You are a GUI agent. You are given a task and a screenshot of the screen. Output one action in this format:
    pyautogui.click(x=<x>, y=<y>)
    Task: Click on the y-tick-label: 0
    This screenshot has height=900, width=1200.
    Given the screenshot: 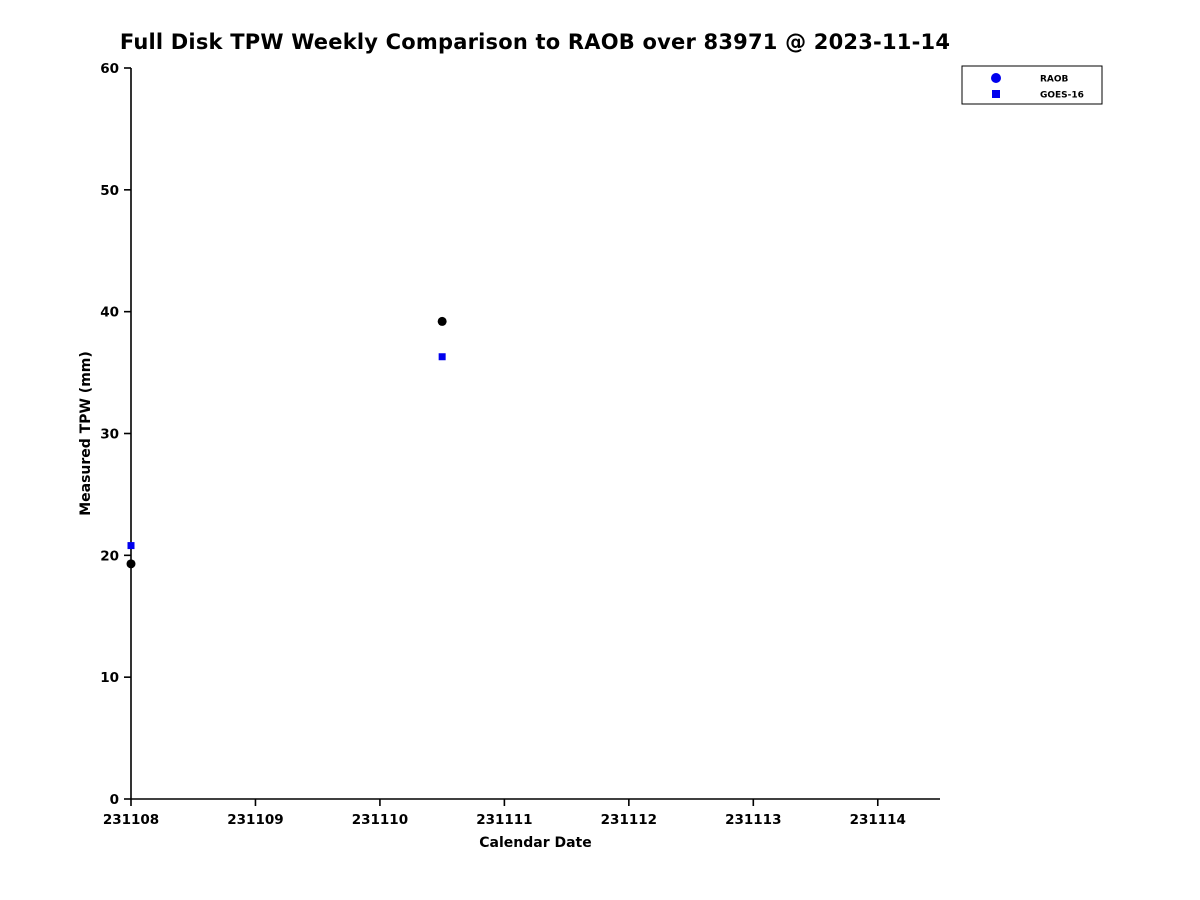 What is the action you would take?
    pyautogui.click(x=114, y=800)
    